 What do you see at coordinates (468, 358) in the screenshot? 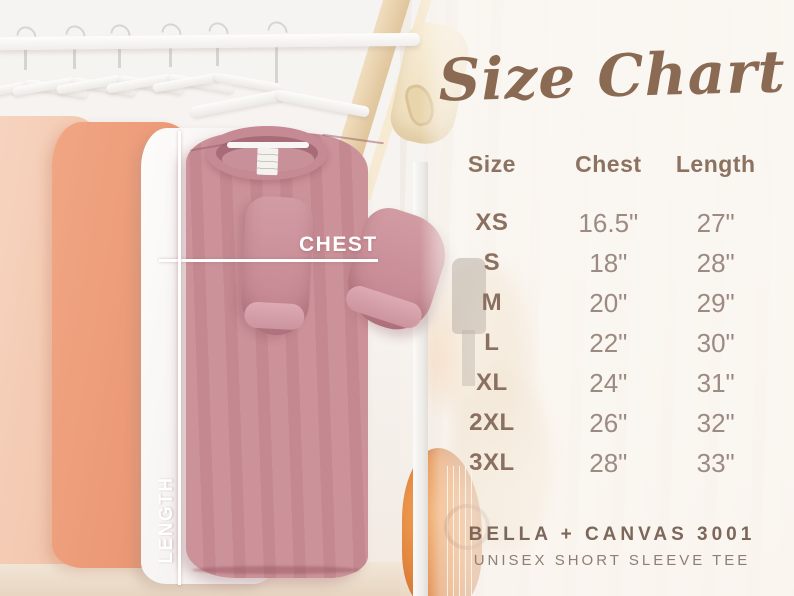
I see `guitar-neck-ghost` at bounding box center [468, 358].